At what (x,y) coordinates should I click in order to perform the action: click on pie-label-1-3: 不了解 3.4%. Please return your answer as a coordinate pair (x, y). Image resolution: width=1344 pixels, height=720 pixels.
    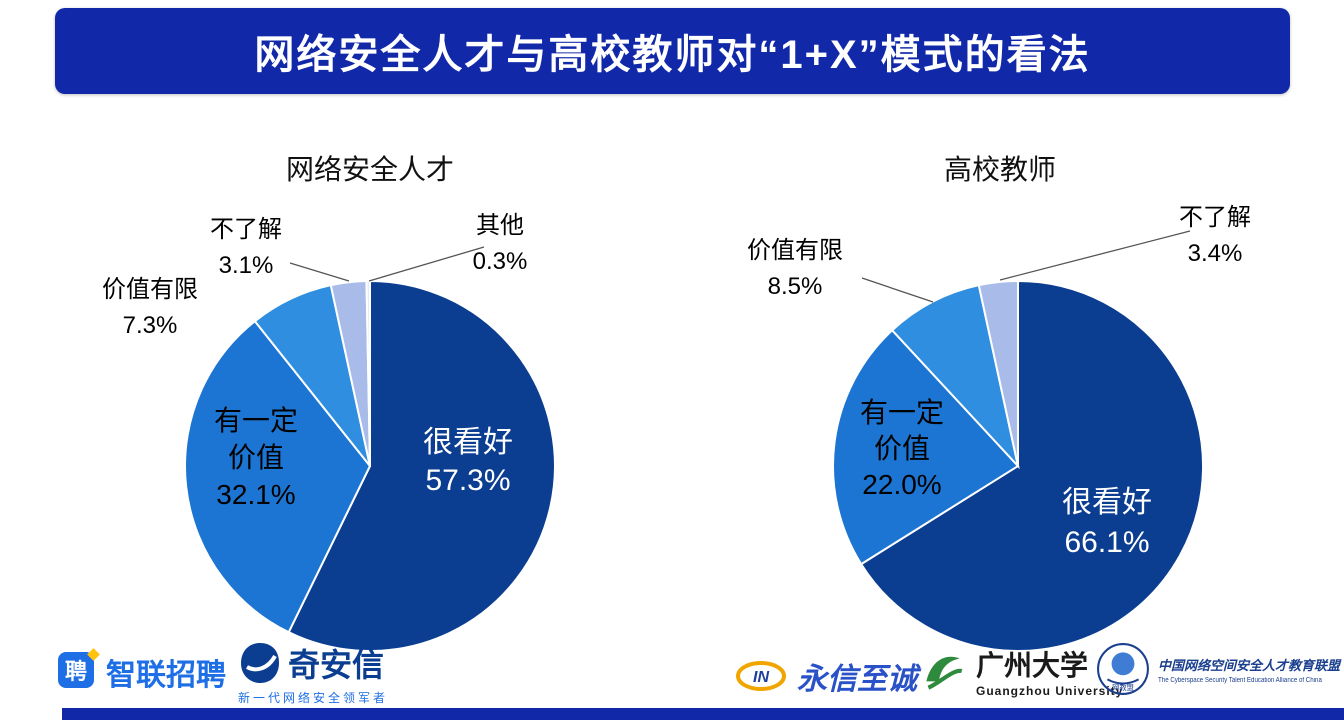
    Looking at the image, I should click on (1215, 235).